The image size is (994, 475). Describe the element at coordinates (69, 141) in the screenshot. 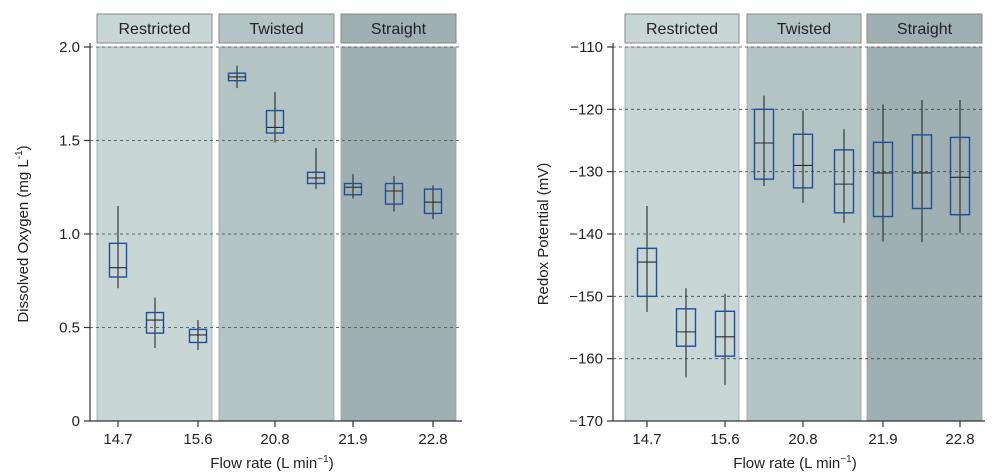

I see `y-tick-label-3: 1.5` at that location.